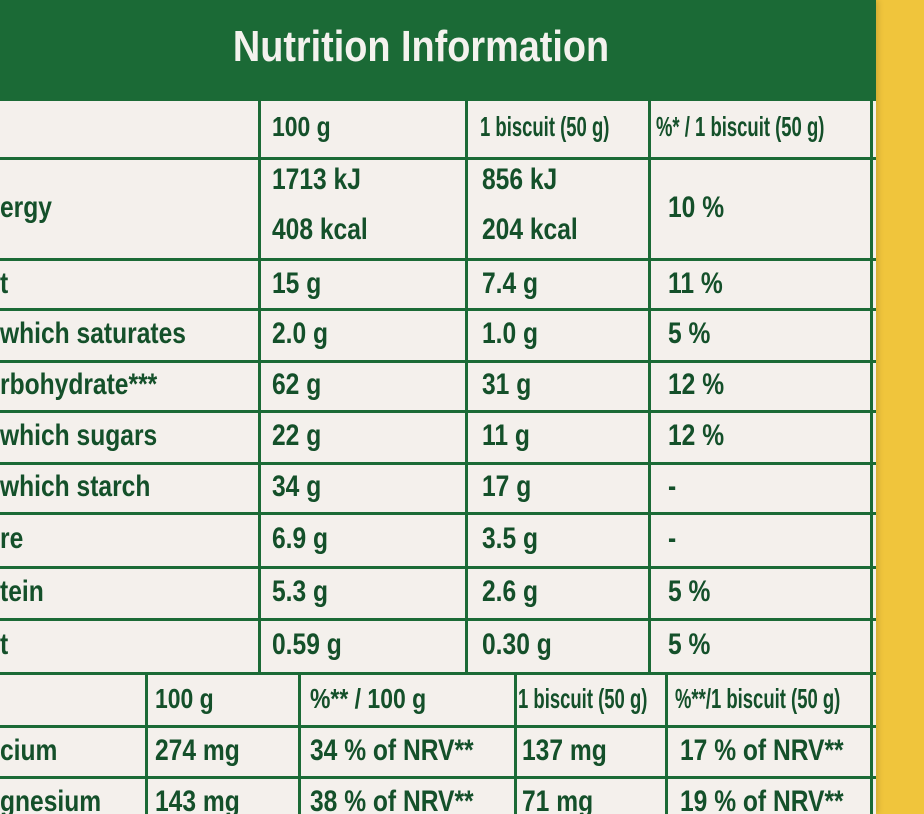 This screenshot has width=924, height=814. Describe the element at coordinates (506, 435) in the screenshot. I see `value-per-biscuit: 11 g` at that location.